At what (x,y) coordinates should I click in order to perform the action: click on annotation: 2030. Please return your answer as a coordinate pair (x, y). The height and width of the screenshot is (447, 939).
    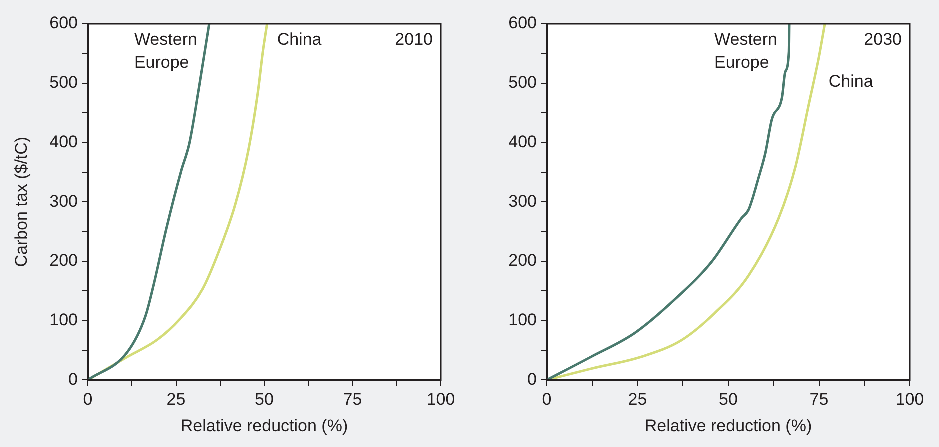
    Looking at the image, I should click on (883, 40).